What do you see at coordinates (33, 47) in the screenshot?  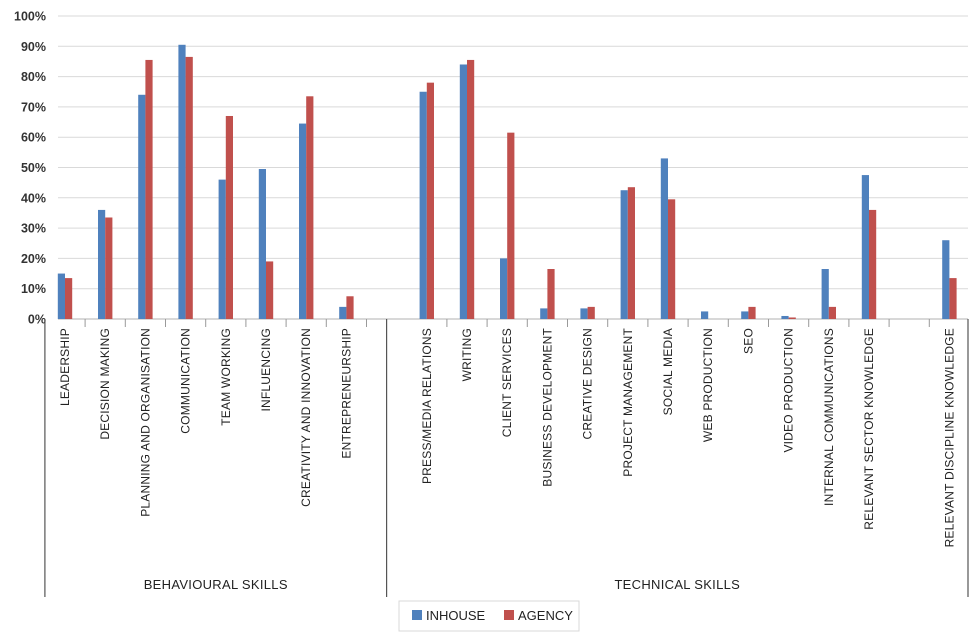 I see `y-tick-label: 90%` at bounding box center [33, 47].